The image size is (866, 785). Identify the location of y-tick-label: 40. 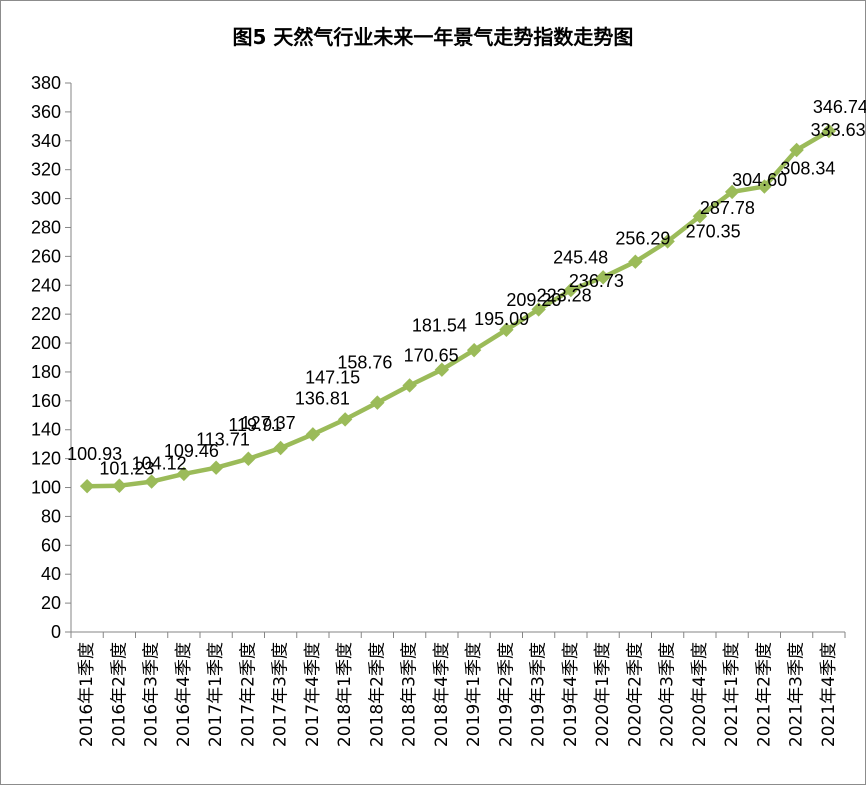
(51, 574).